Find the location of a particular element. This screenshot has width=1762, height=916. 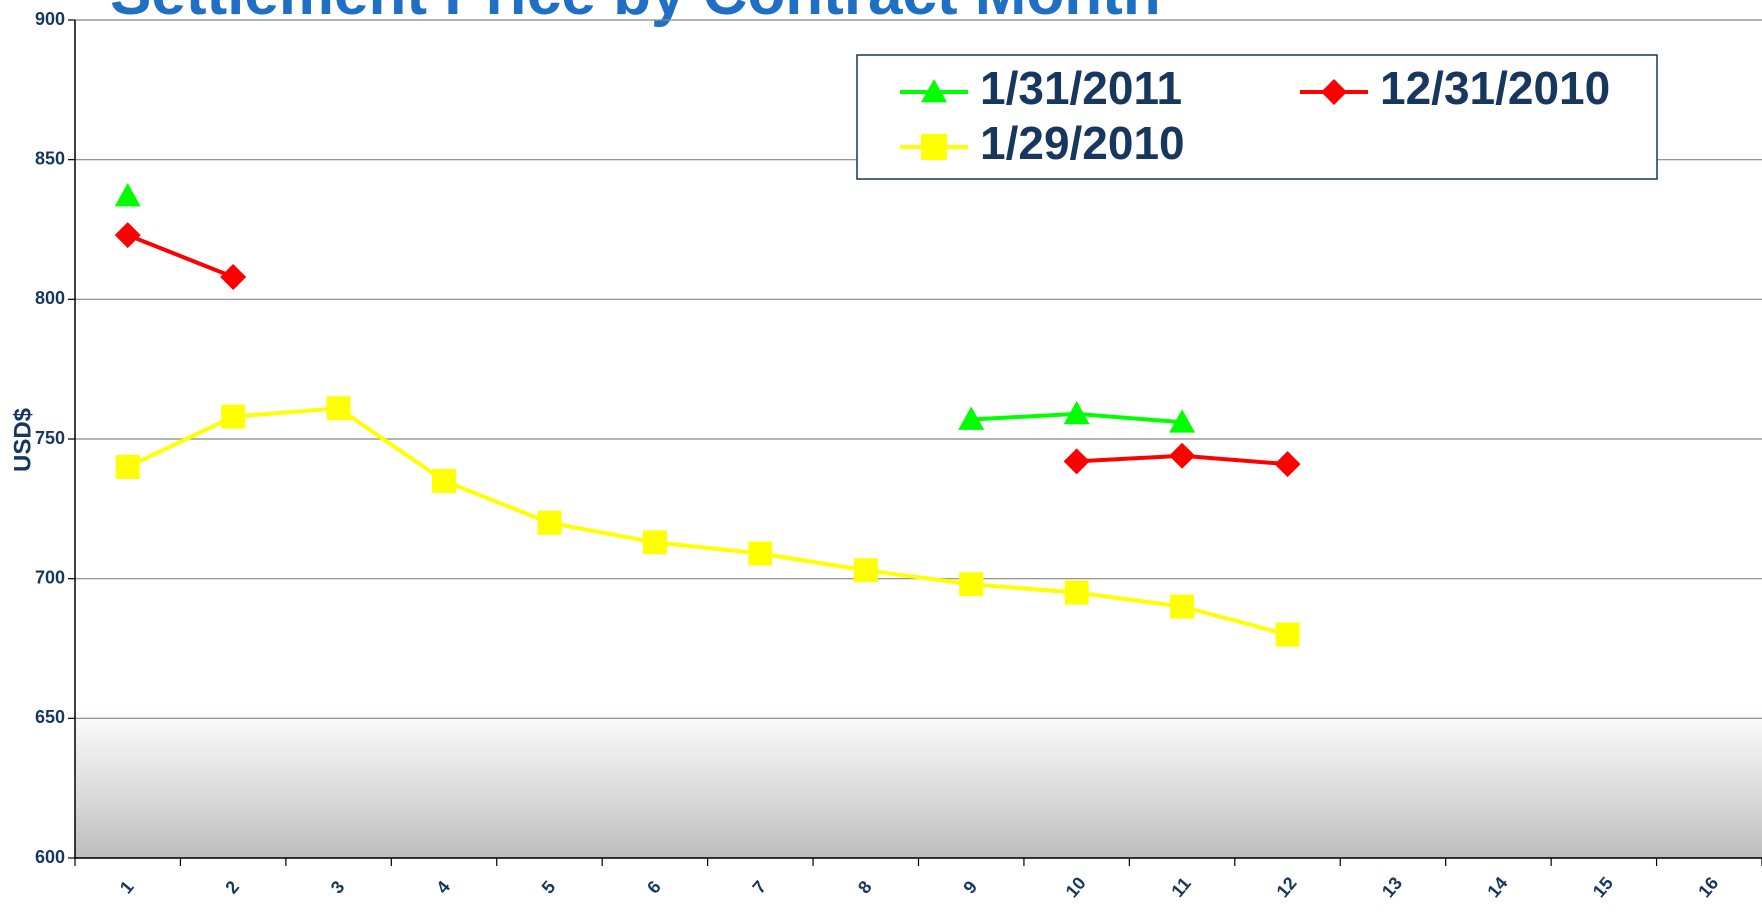

y-axis-label: USD$ is located at coordinates (22, 439).